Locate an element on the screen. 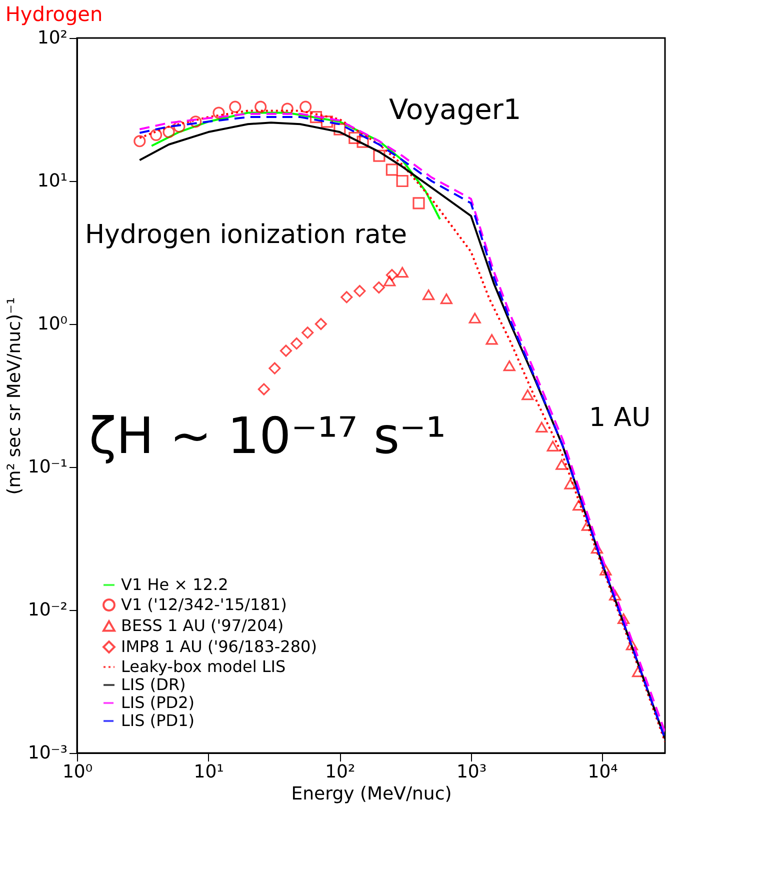 This screenshot has width=784, height=896. x-tick-label: 10² is located at coordinates (340, 772).